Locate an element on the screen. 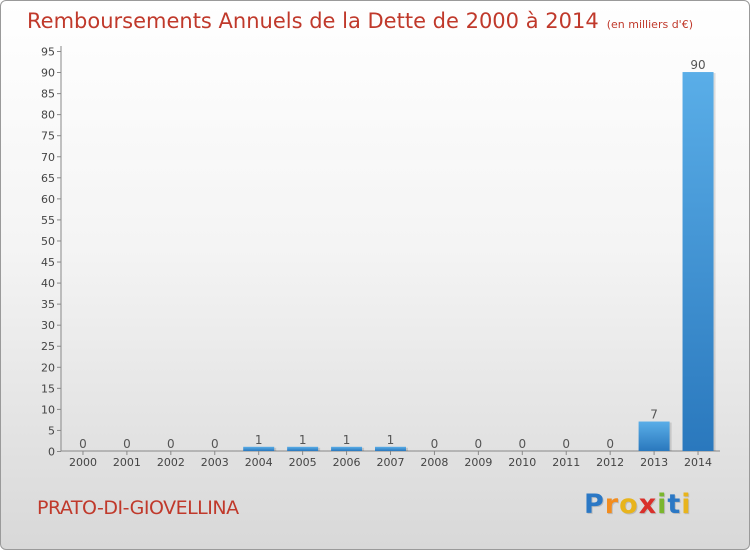 This screenshot has width=750, height=550. x-tick-label: 2008 is located at coordinates (434, 462).